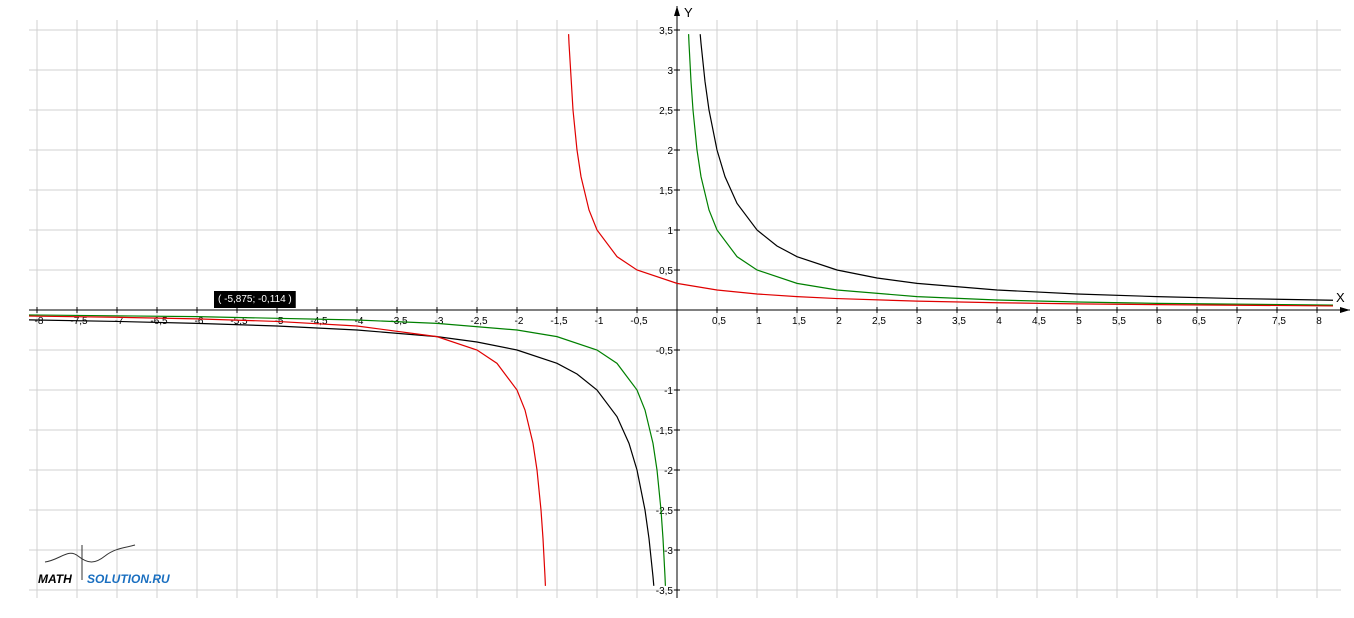 This screenshot has height=618, width=1354. What do you see at coordinates (1119, 321) in the screenshot?
I see `x-tick-label: 5,5` at bounding box center [1119, 321].